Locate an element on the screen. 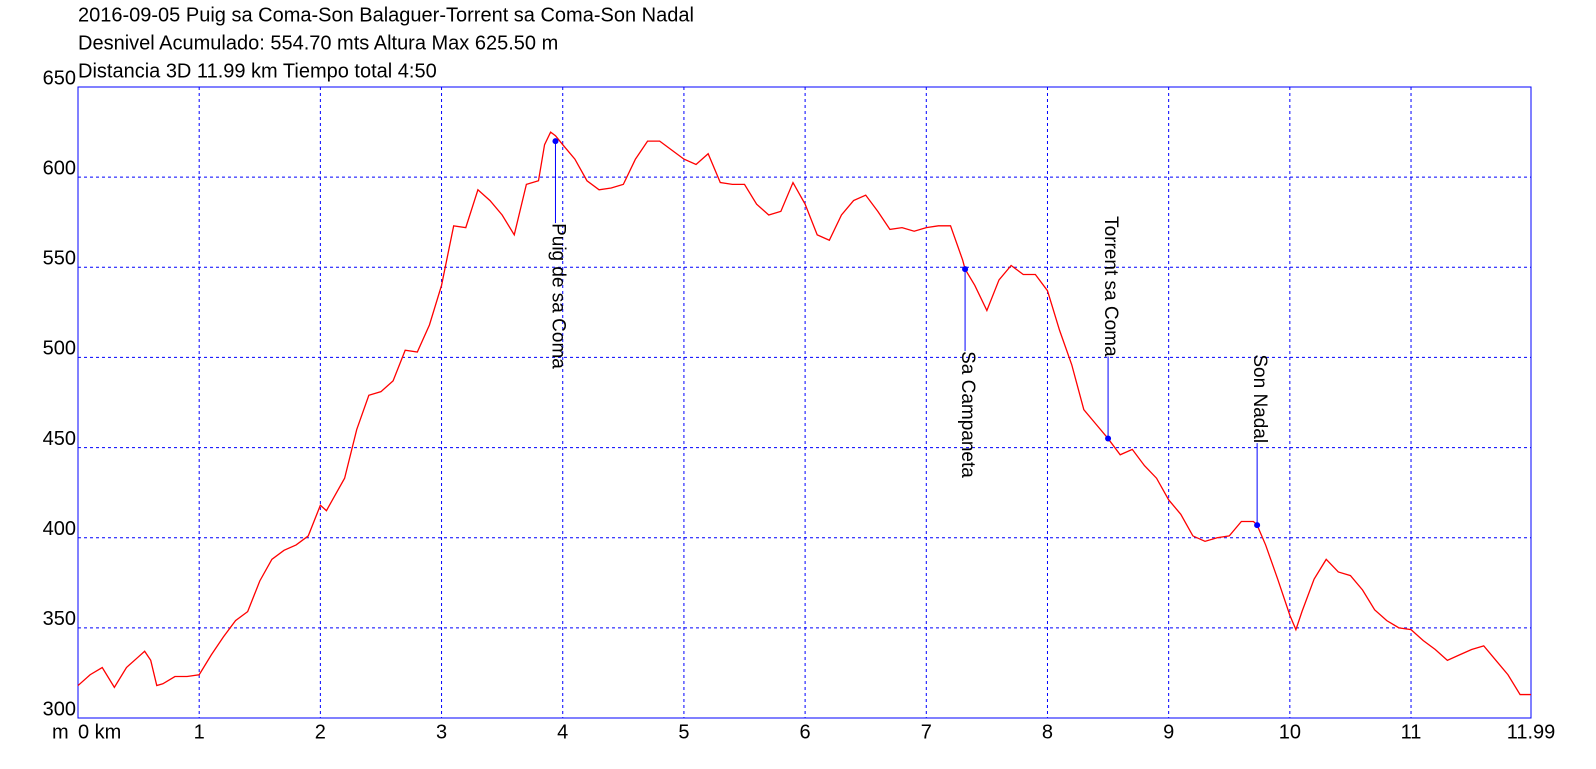  x-tick-label: 5 is located at coordinates (683, 732).